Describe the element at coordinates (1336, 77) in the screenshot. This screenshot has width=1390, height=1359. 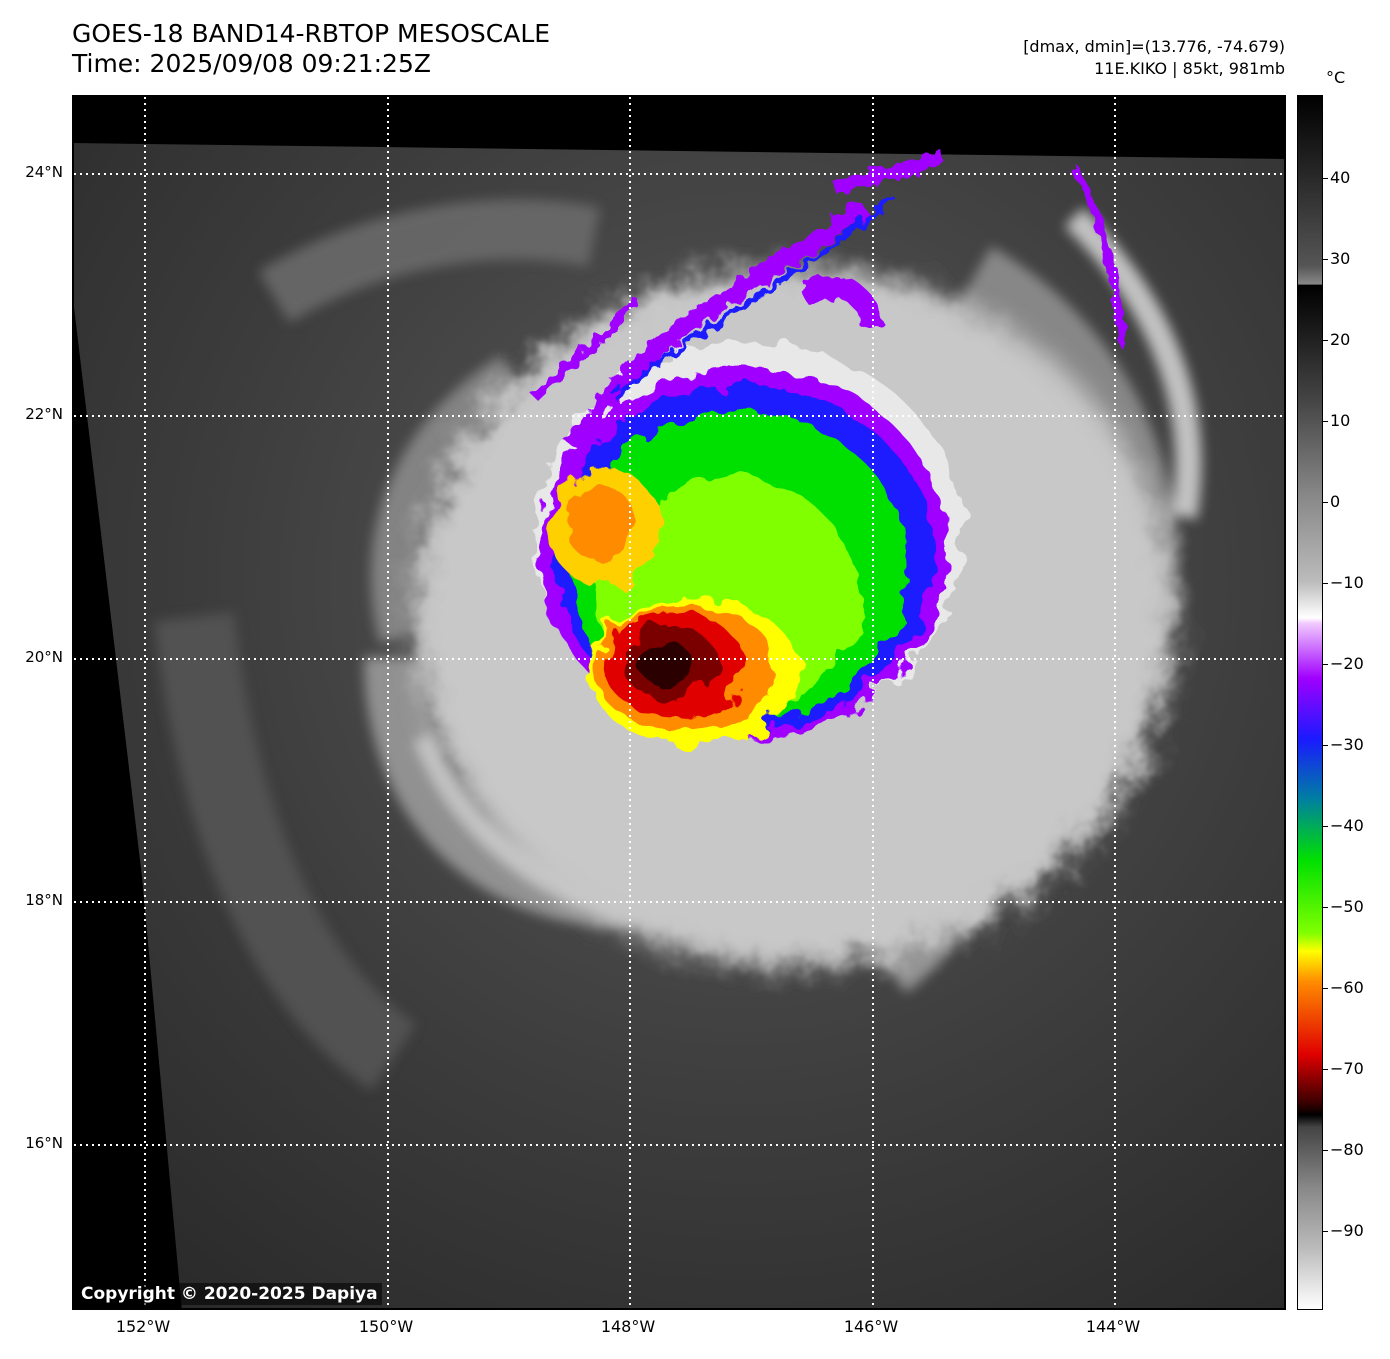
I see `colorbar-unit: °C` at that location.